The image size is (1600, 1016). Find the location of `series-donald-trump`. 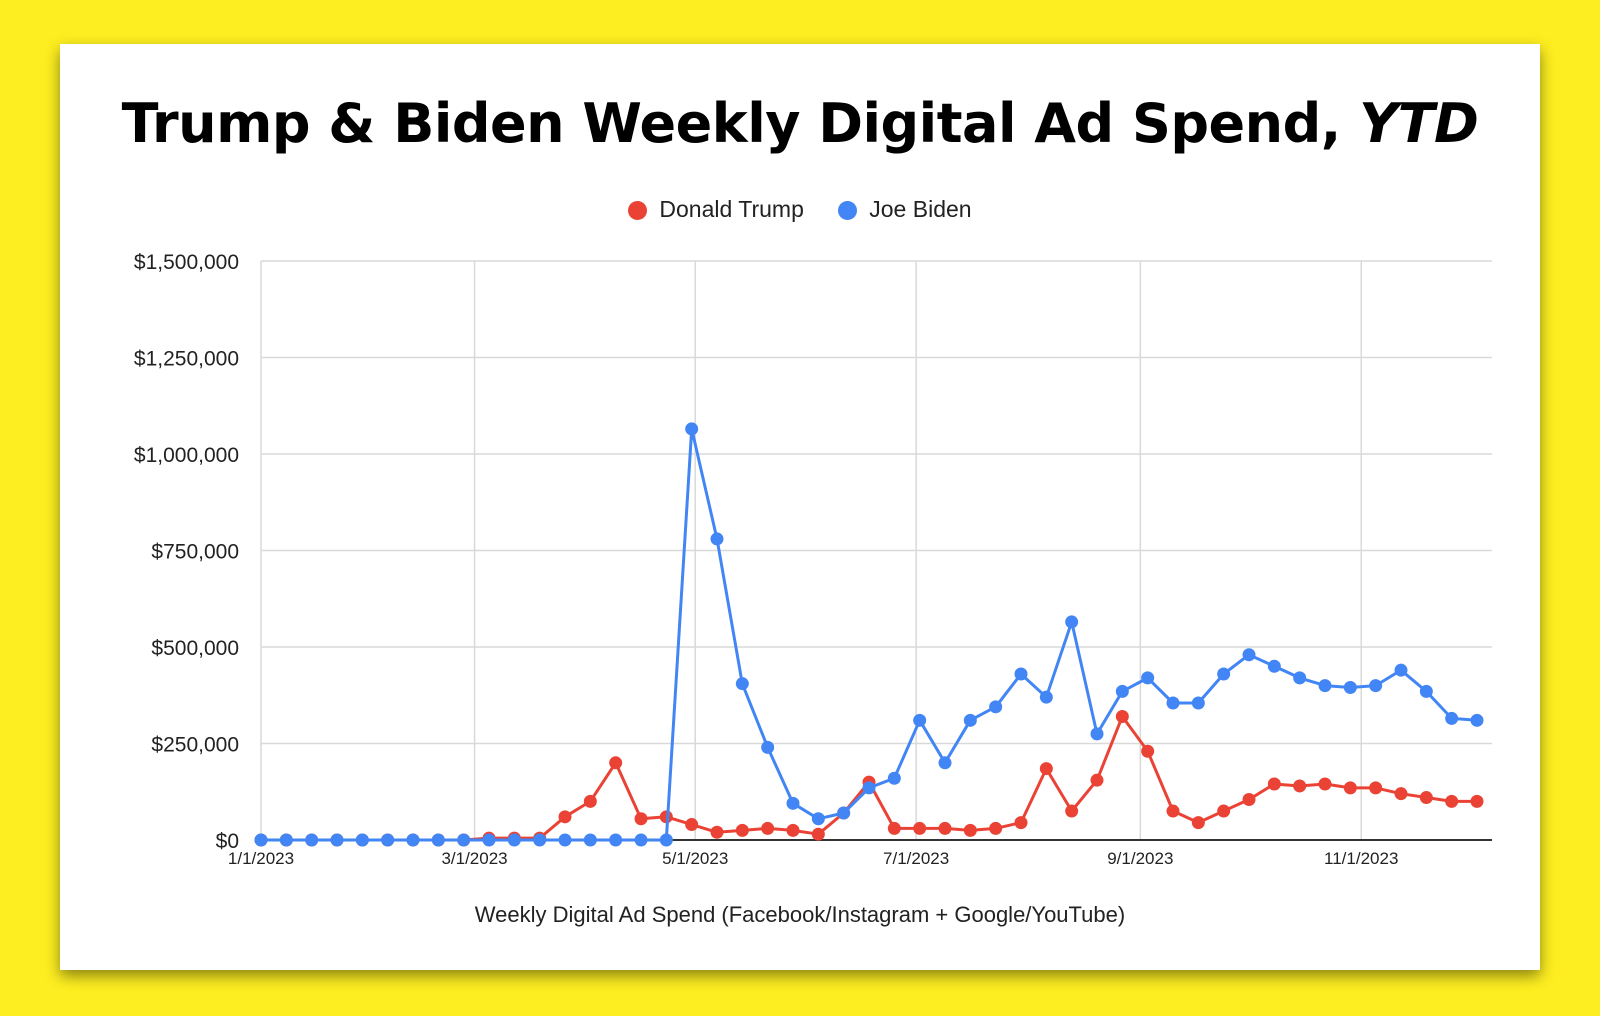

series-donald-trump is located at coordinates (869, 778).